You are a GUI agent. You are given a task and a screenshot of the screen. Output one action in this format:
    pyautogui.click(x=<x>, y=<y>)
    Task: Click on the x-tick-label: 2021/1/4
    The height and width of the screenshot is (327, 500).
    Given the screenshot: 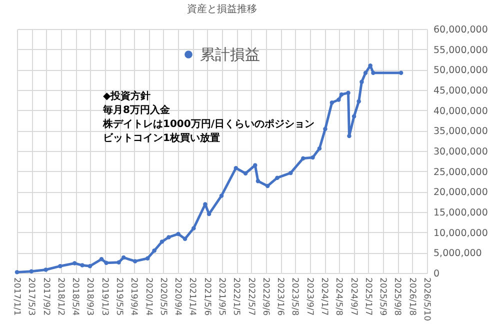 What is the action you would take?
    pyautogui.click(x=192, y=297)
    